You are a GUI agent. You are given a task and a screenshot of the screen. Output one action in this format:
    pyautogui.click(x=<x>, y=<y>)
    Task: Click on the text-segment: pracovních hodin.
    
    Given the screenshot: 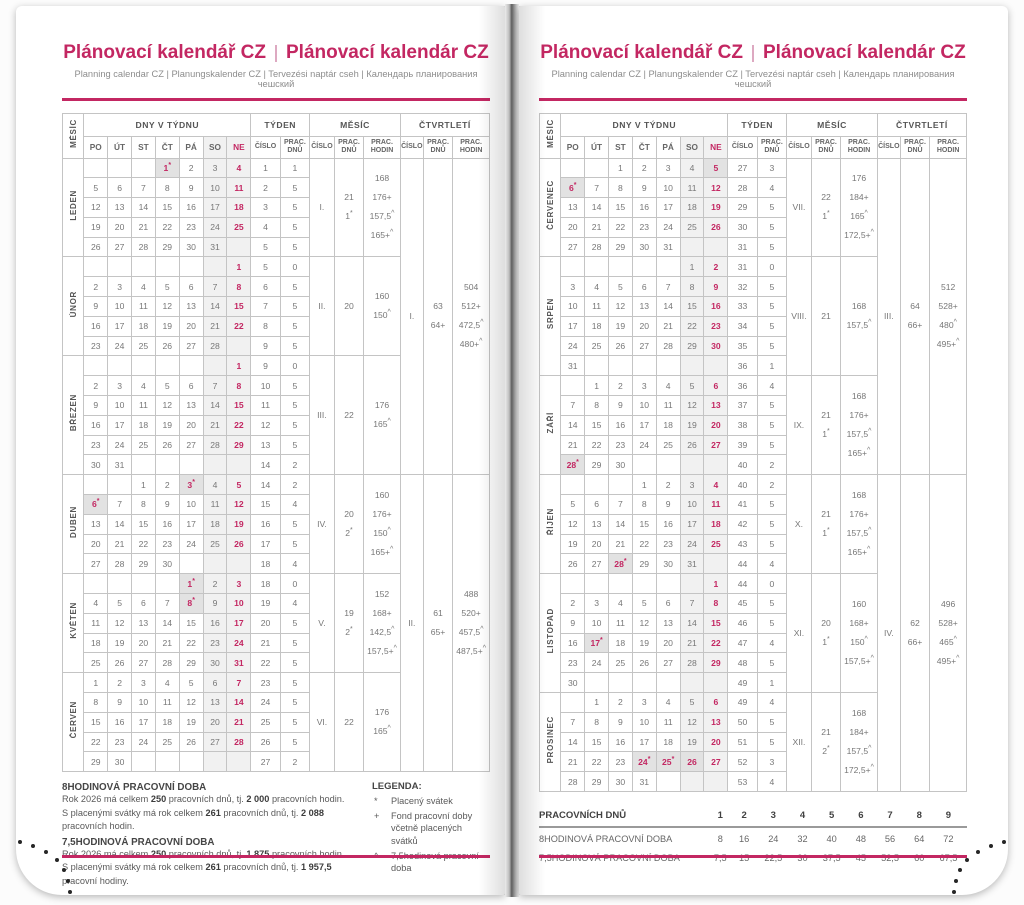 What is the action you would take?
    pyautogui.click(x=98, y=826)
    